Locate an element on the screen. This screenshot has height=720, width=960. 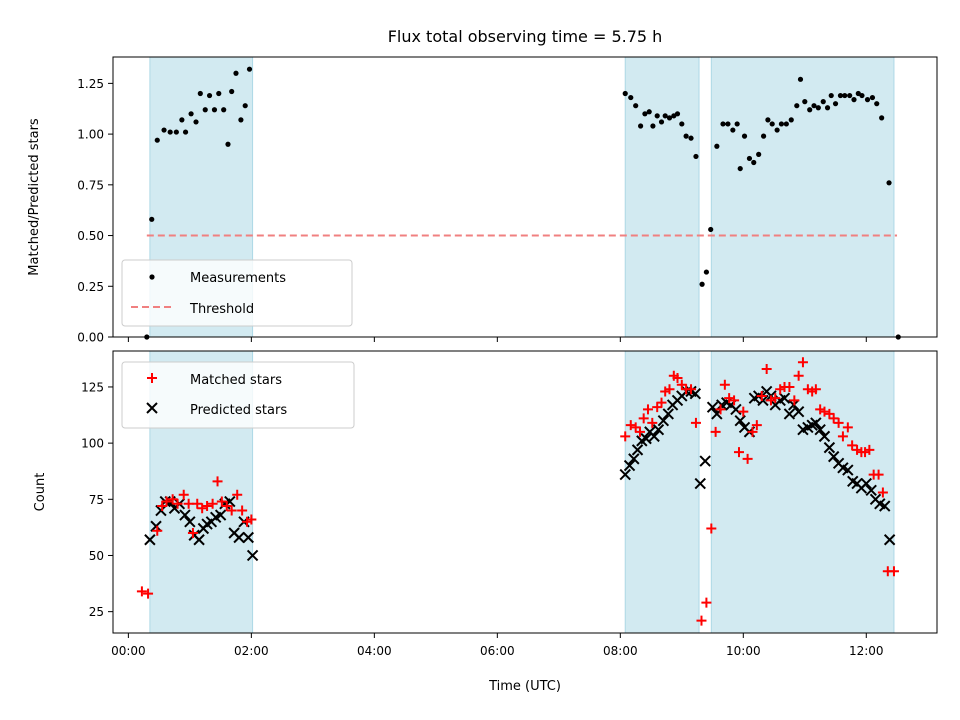
bottom-legend: Matched stars Predicted stars is located at coordinates (238, 395).